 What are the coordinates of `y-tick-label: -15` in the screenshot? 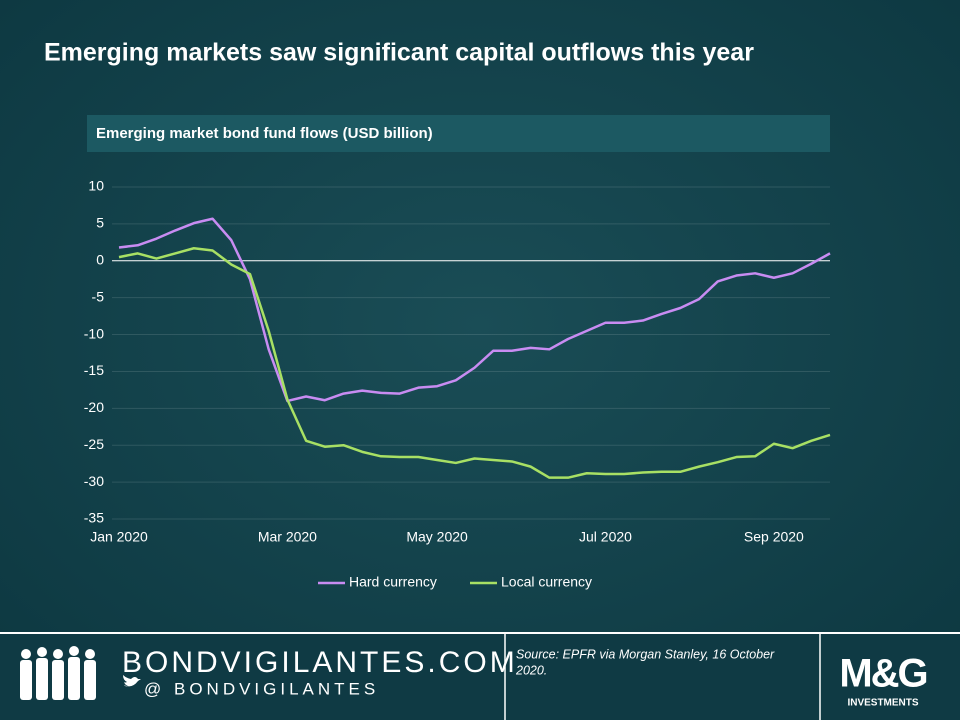 It's located at (94, 370).